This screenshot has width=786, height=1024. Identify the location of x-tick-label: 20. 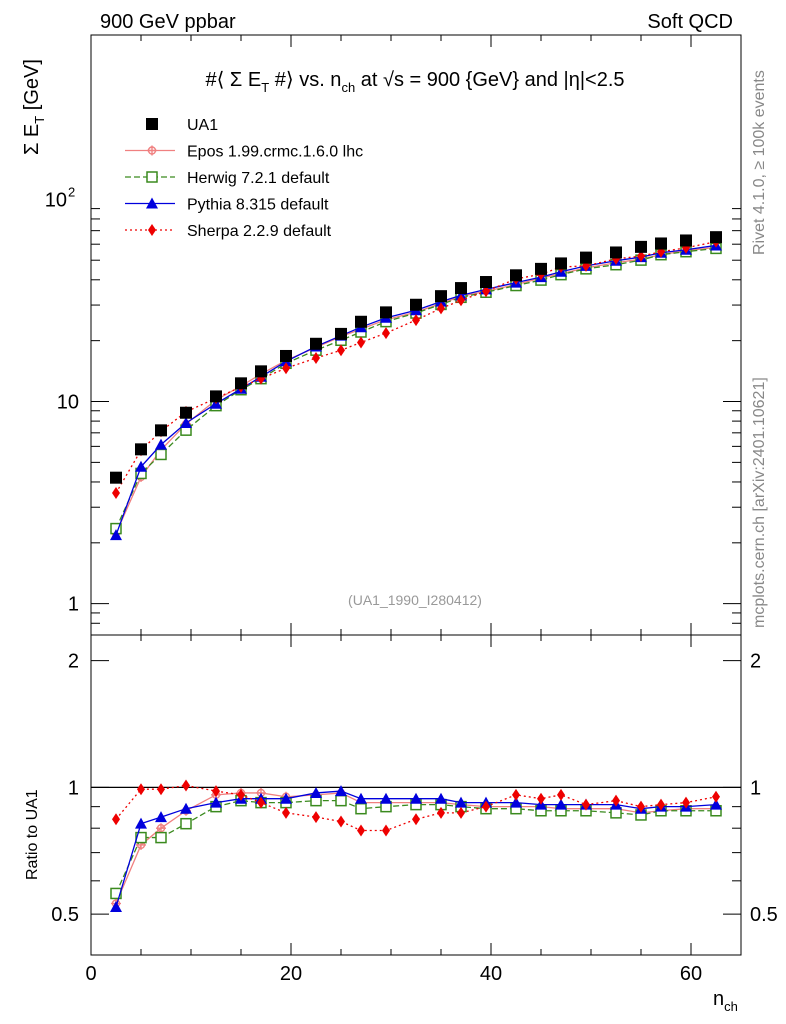
(291, 974).